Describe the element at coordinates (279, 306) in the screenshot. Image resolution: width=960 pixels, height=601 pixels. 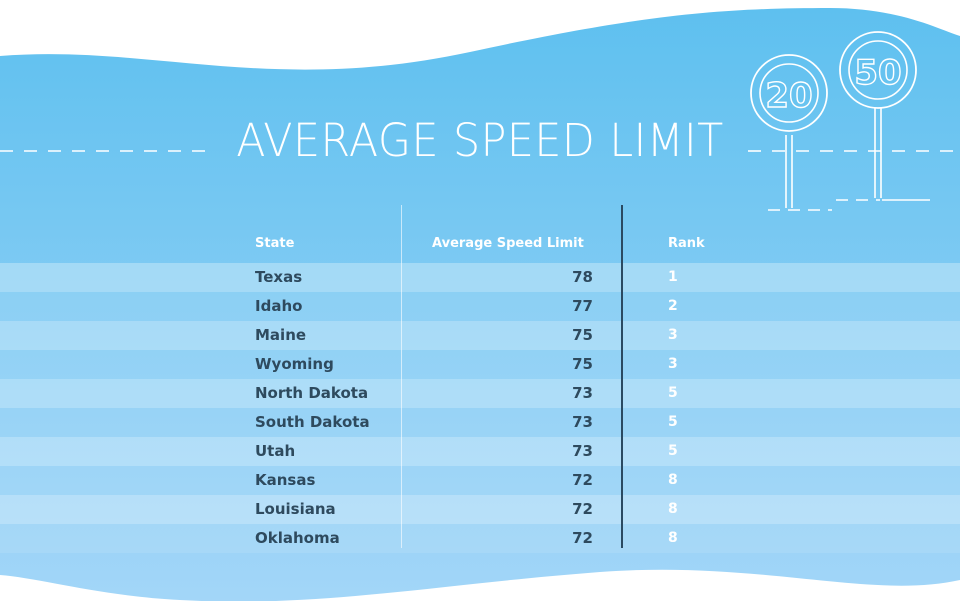
I see `cell-state: Idaho` at that location.